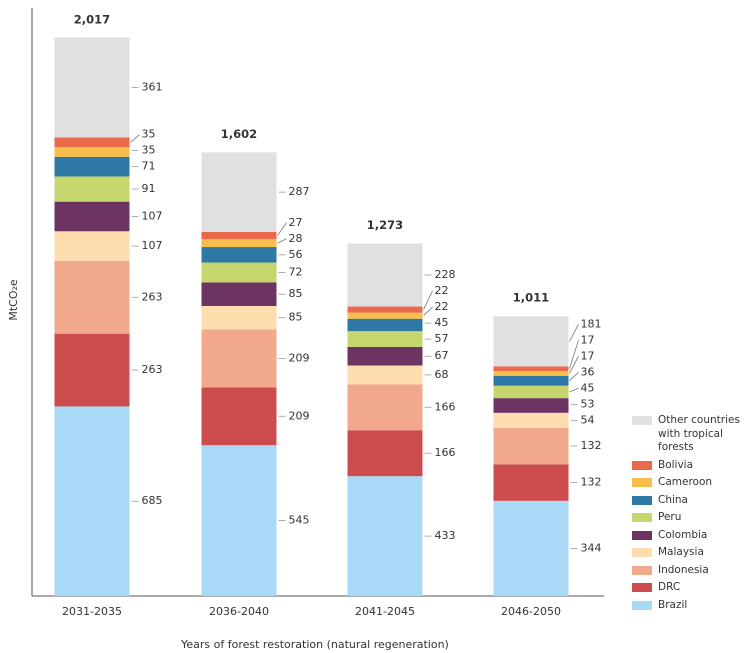 The image size is (753, 653). Describe the element at coordinates (691, 536) in the screenshot. I see `legend-item: Colombia` at that location.